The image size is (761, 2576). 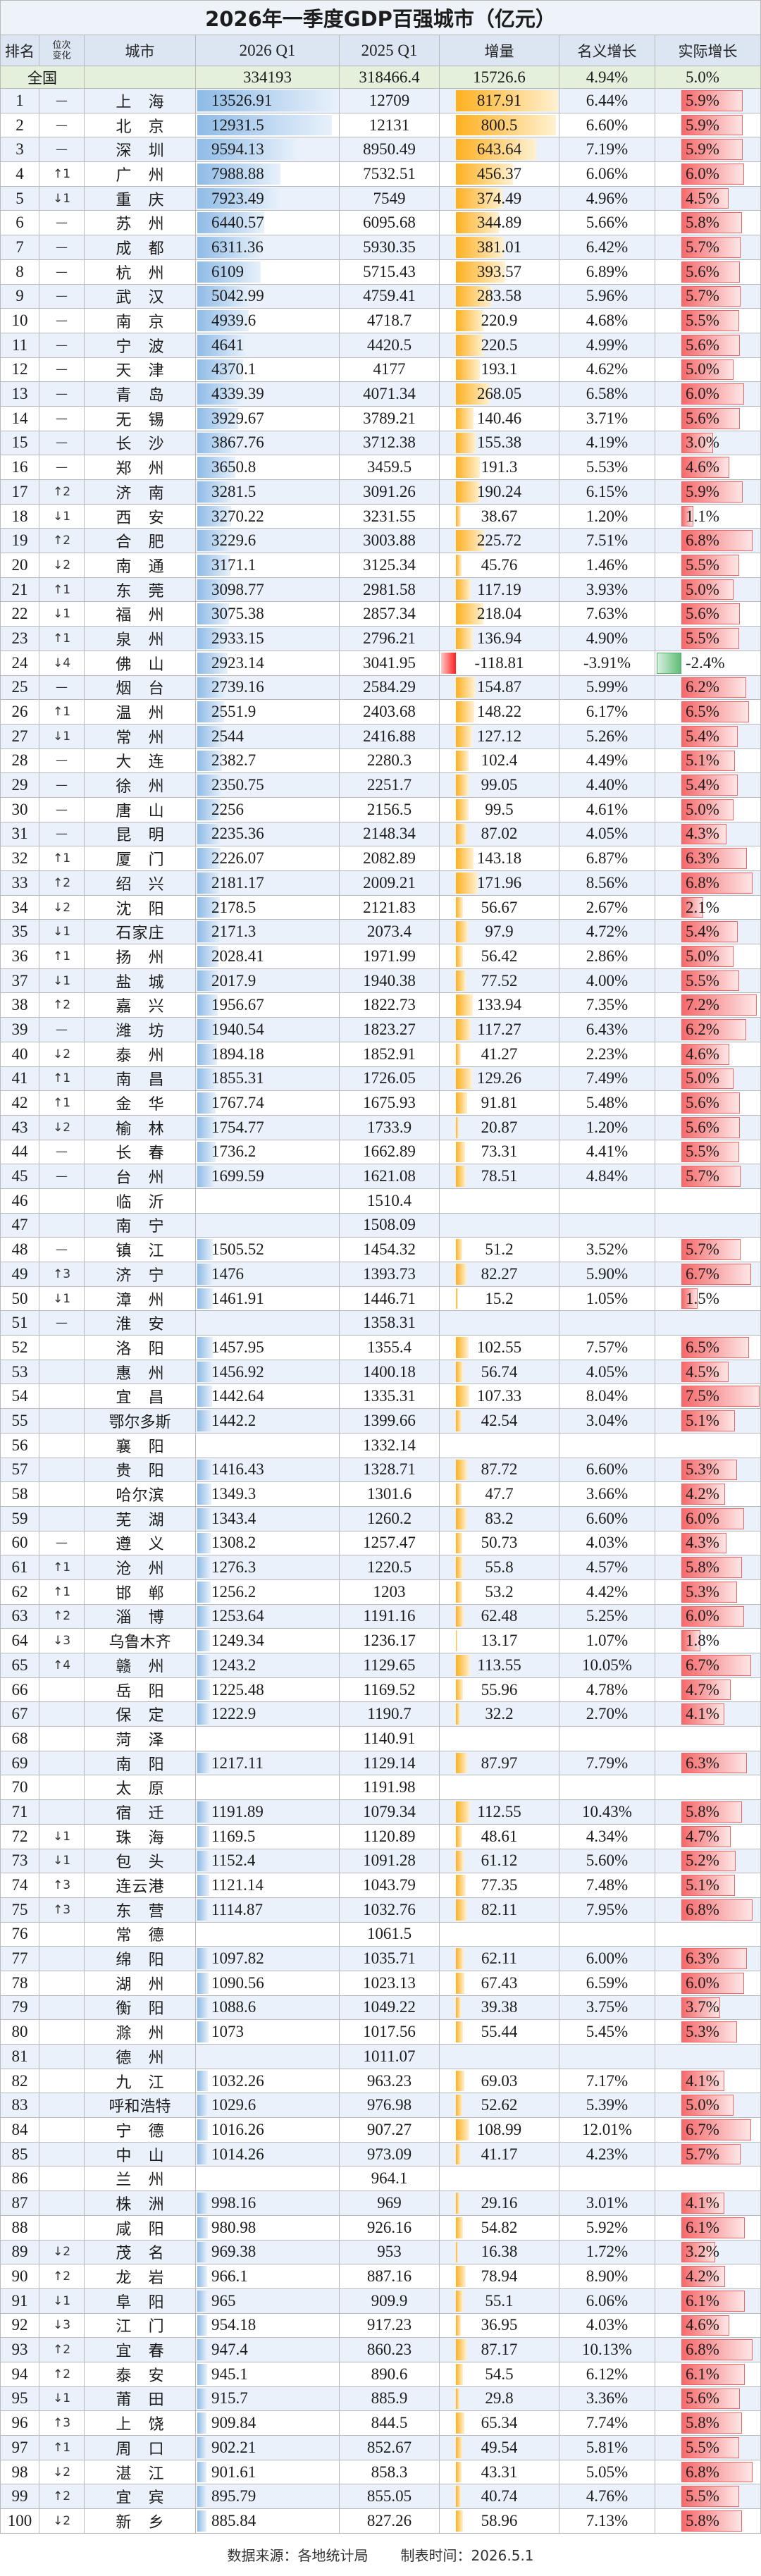 I want to click on nominal-growth-value: 2.67%, so click(x=607, y=907).